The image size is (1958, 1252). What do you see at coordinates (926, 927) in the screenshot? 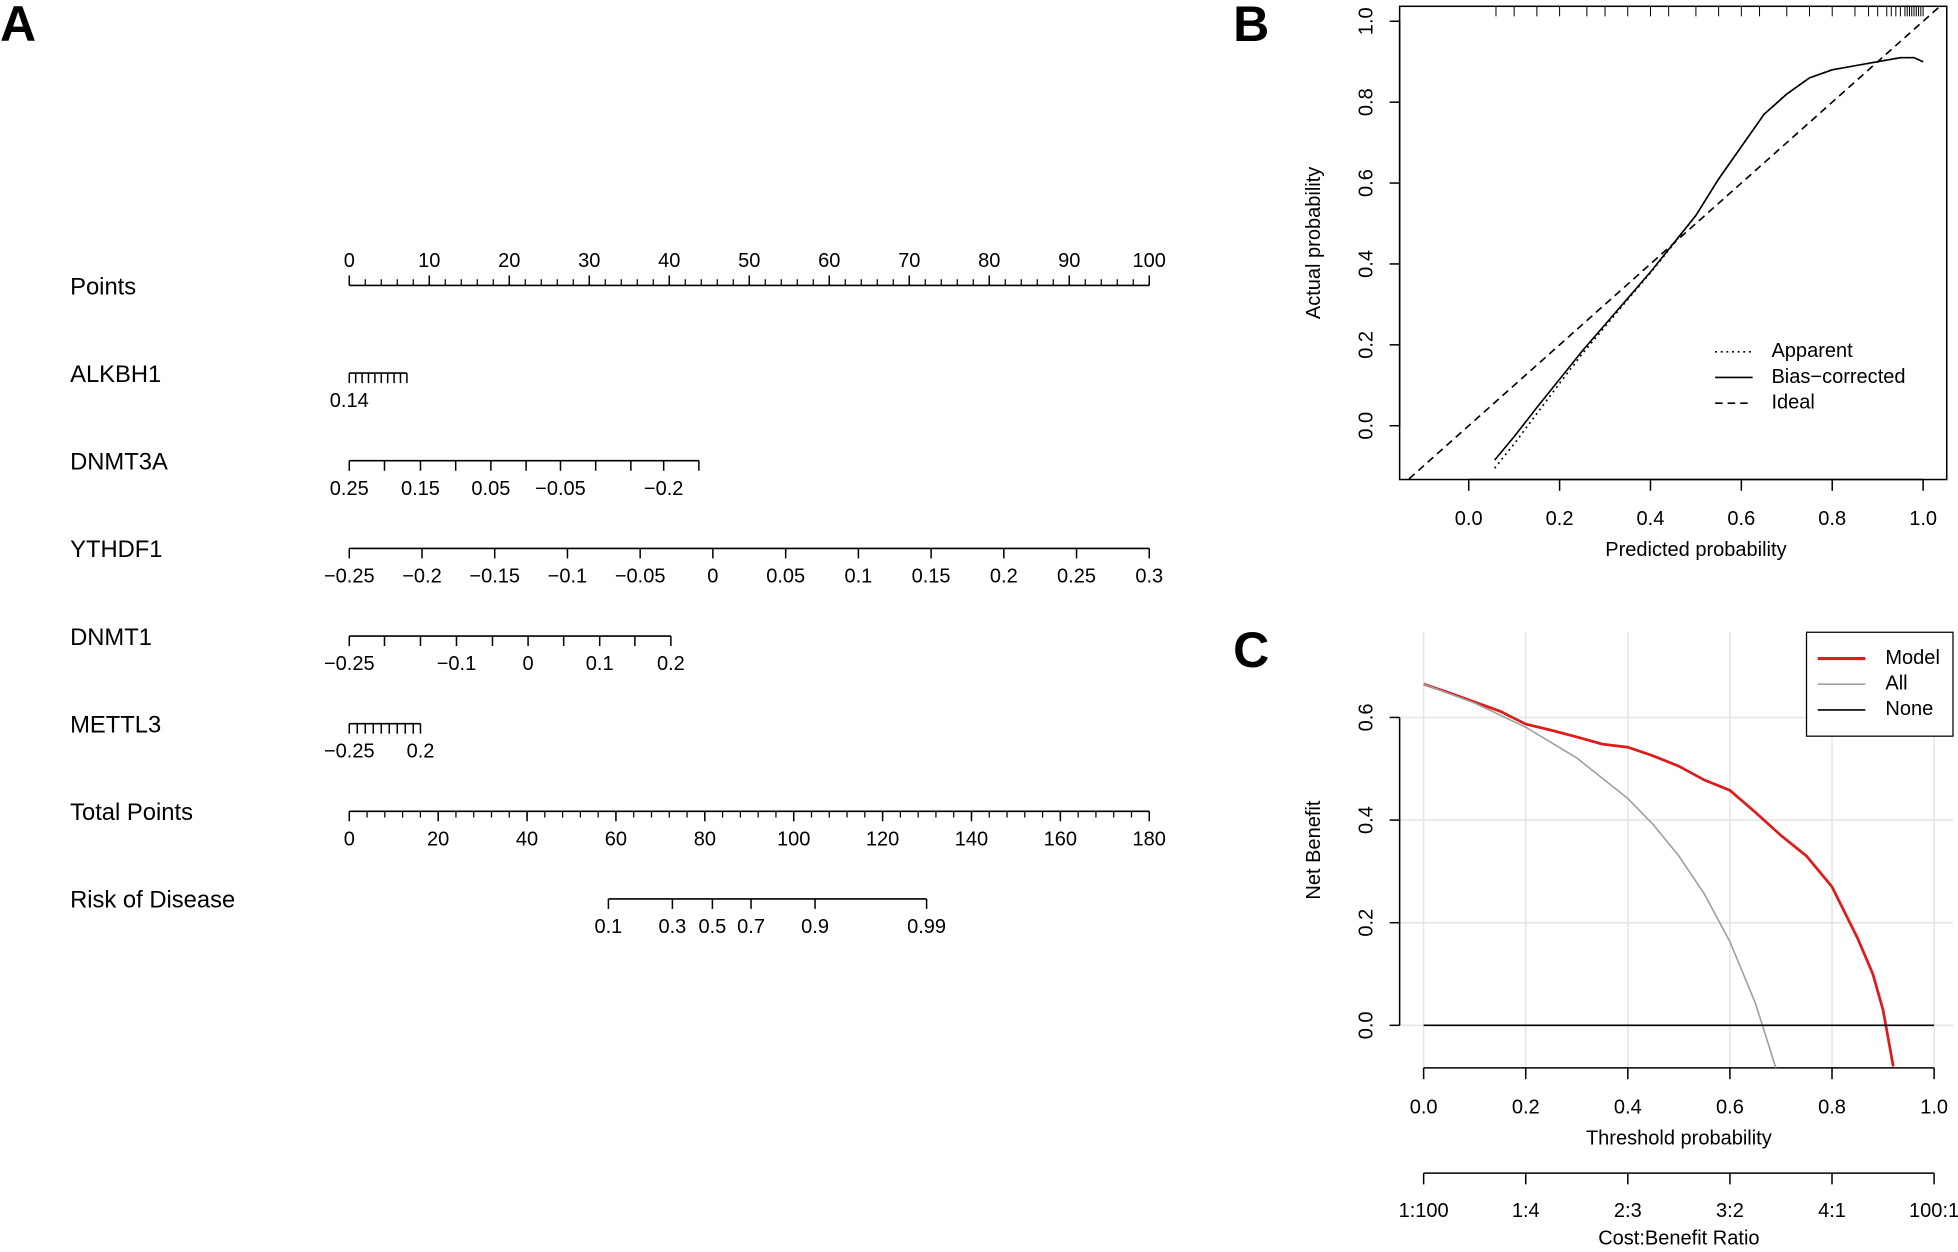
I see `tick-label: 0.99` at bounding box center [926, 927].